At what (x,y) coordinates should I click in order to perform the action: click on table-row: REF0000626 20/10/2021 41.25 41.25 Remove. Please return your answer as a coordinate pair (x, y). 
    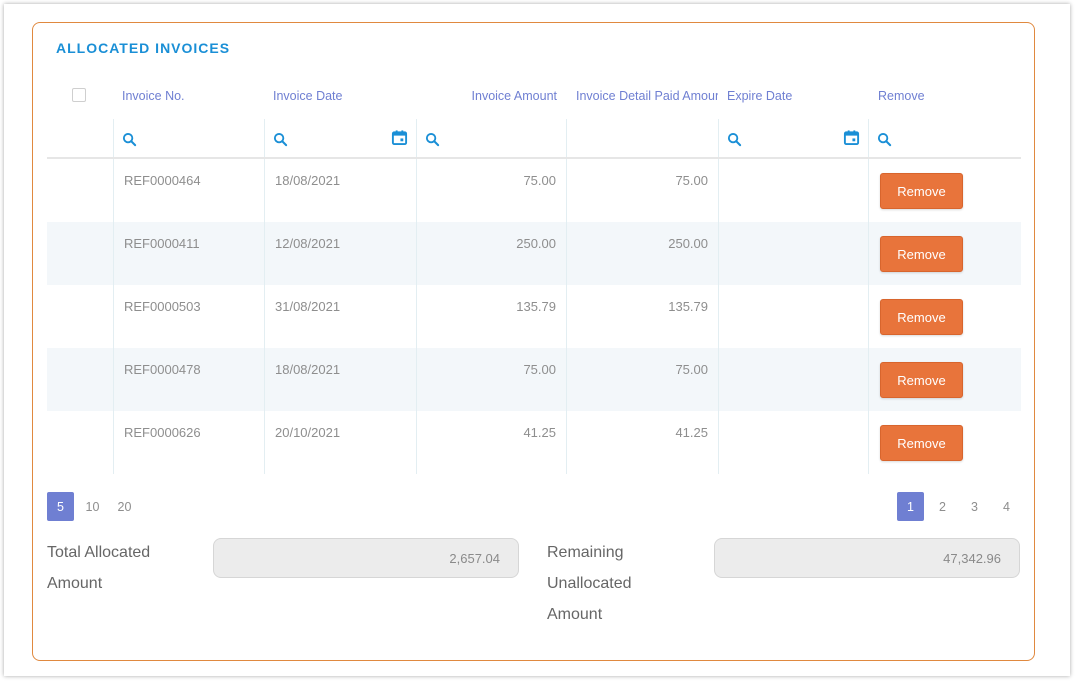
    Looking at the image, I should click on (534, 442).